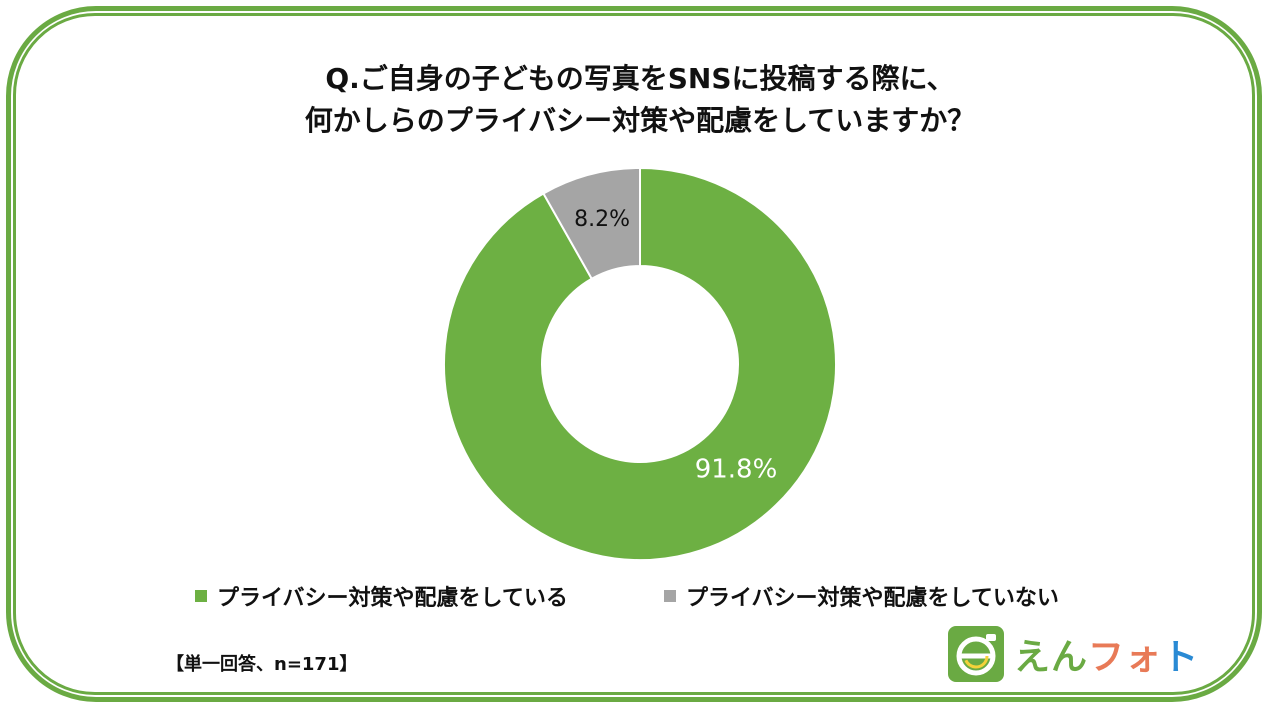  What do you see at coordinates (976, 654) in the screenshot?
I see `e-logo-icon` at bounding box center [976, 654].